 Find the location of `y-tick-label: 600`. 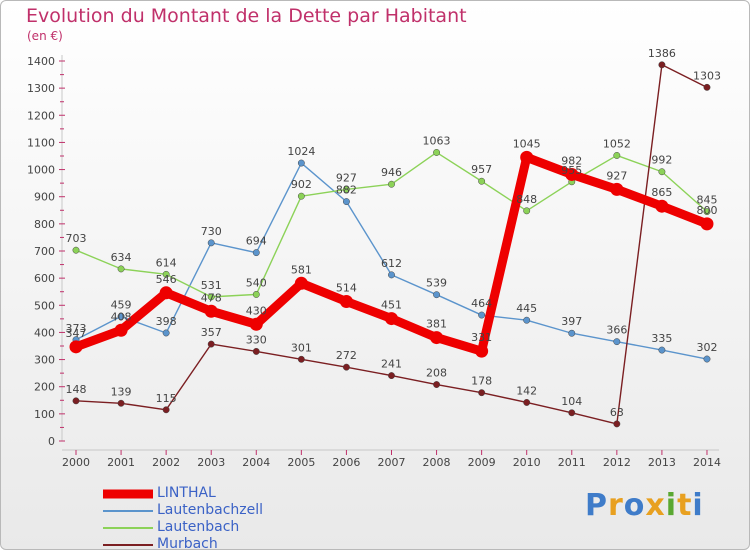

y-tick-label: 600 is located at coordinates (44, 278).